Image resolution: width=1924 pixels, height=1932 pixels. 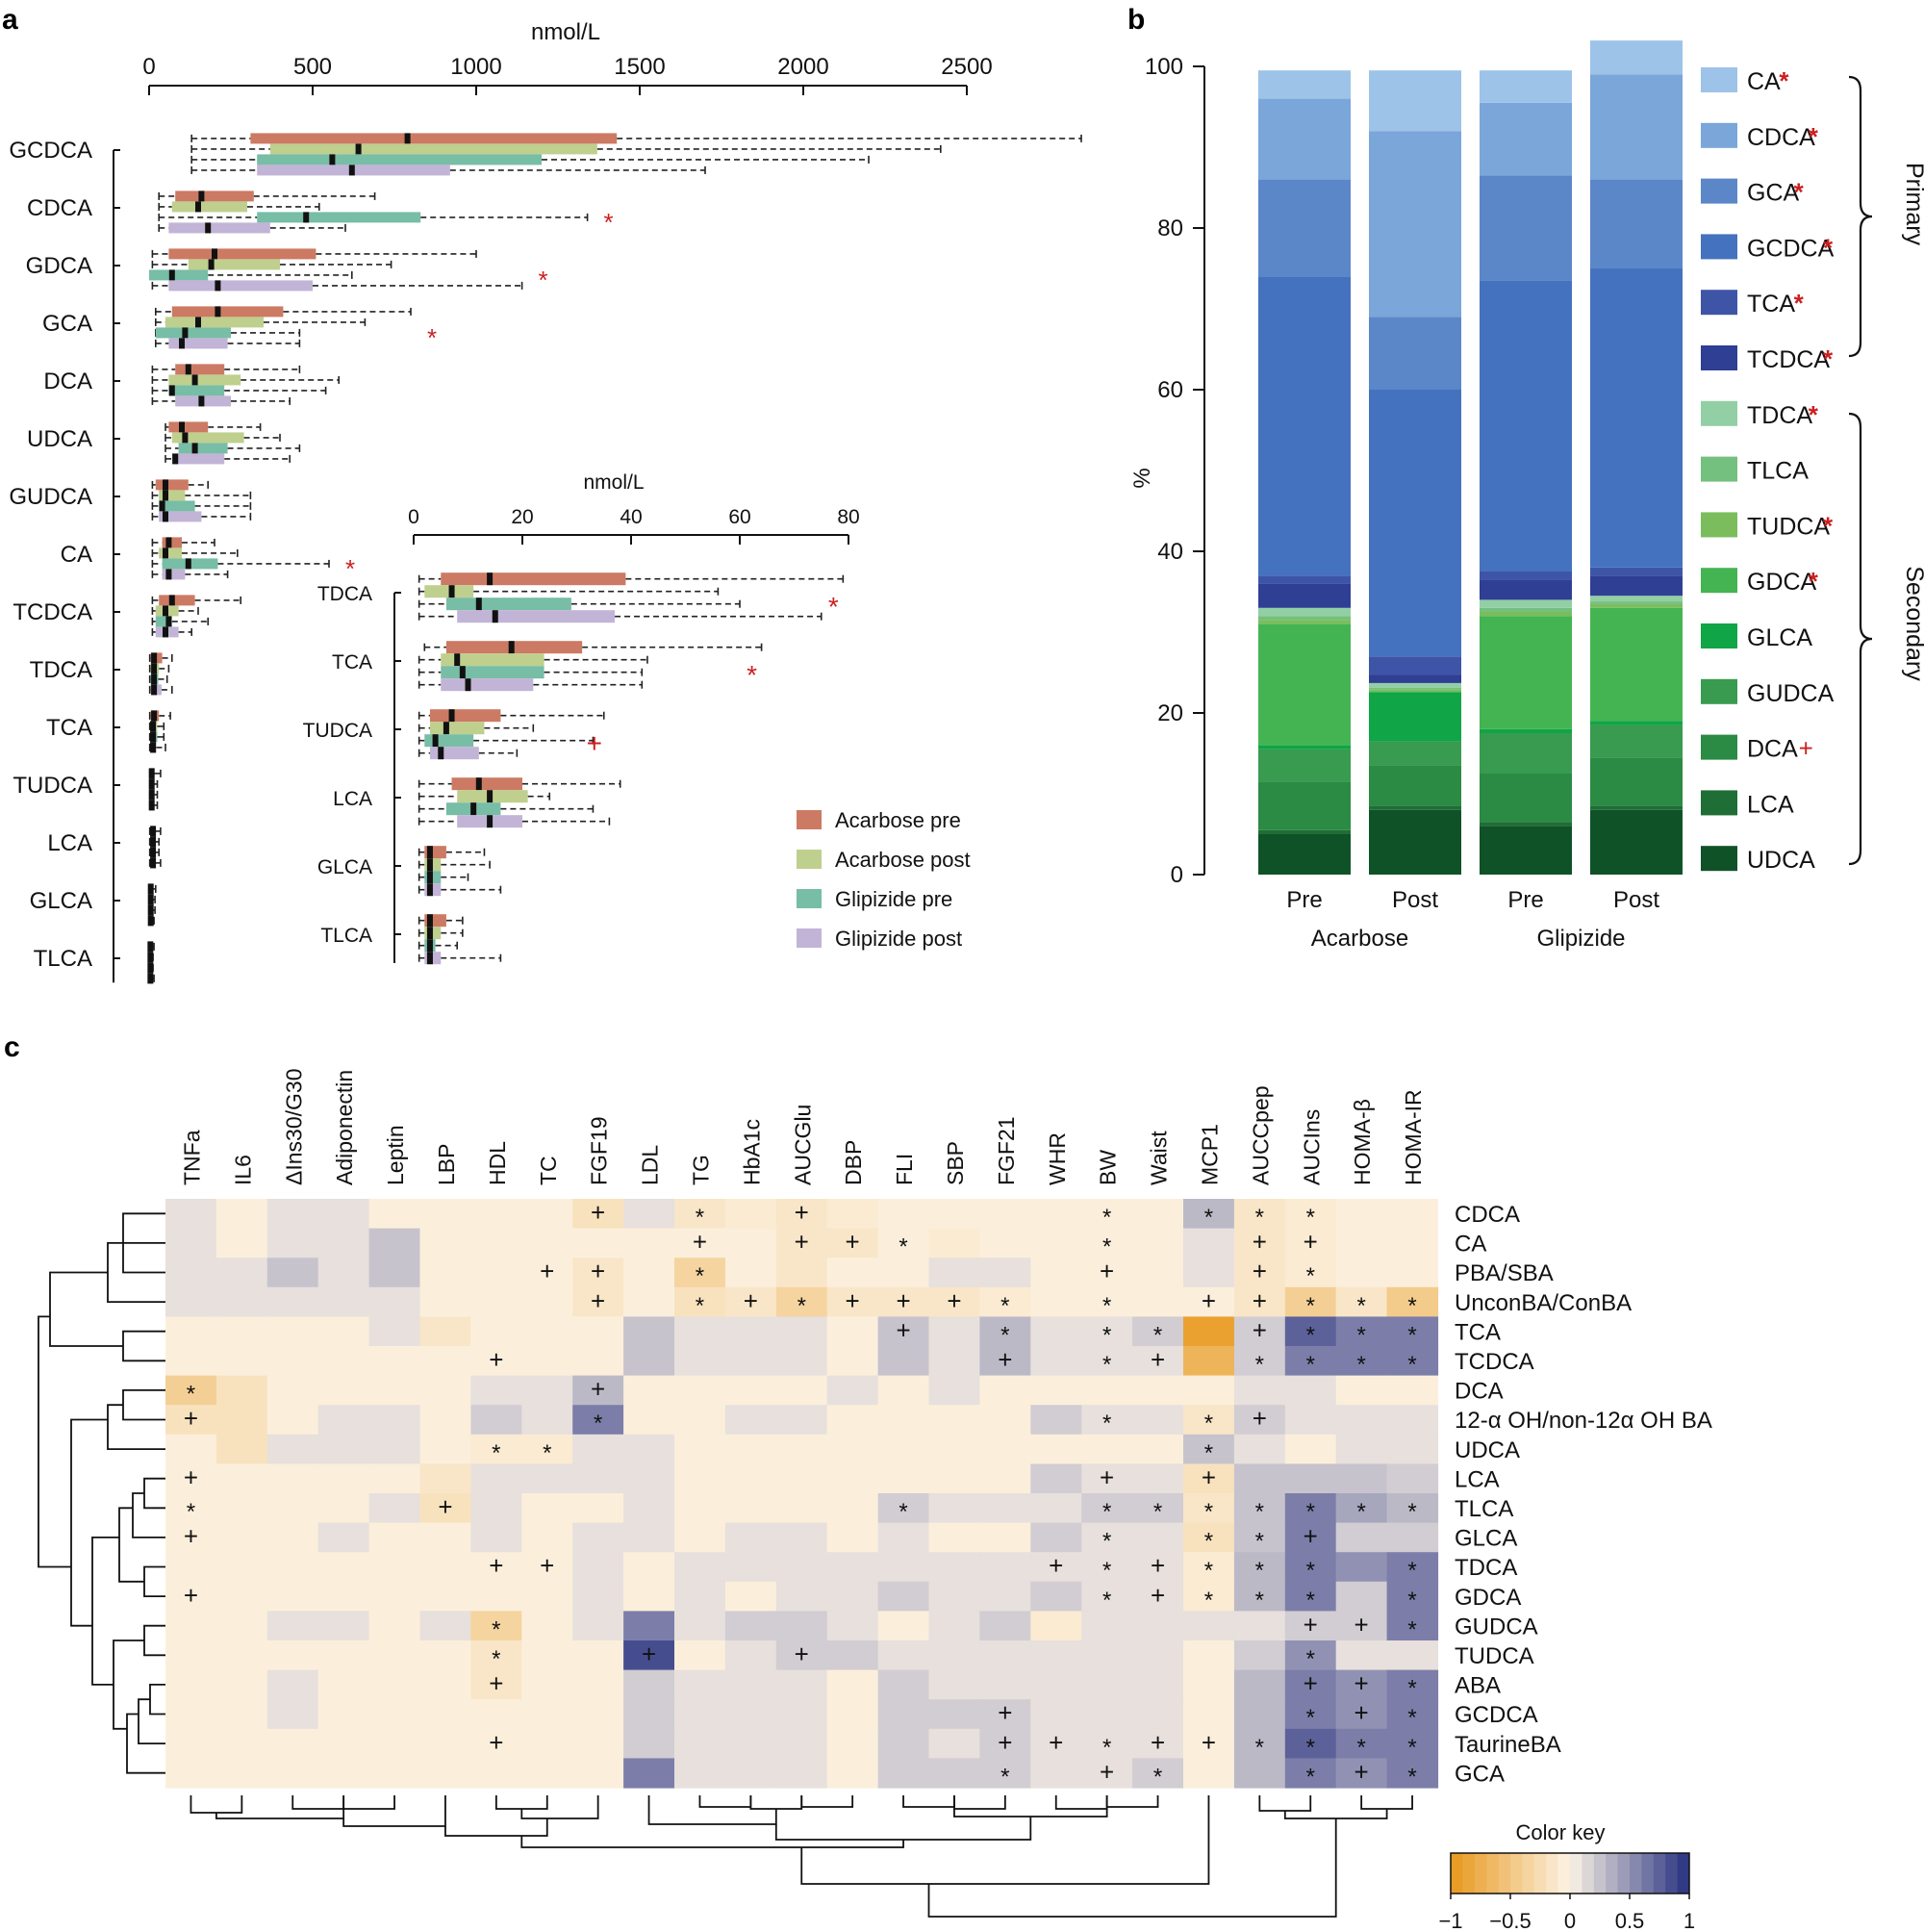 I want to click on row-label: LCA, so click(x=1478, y=1479).